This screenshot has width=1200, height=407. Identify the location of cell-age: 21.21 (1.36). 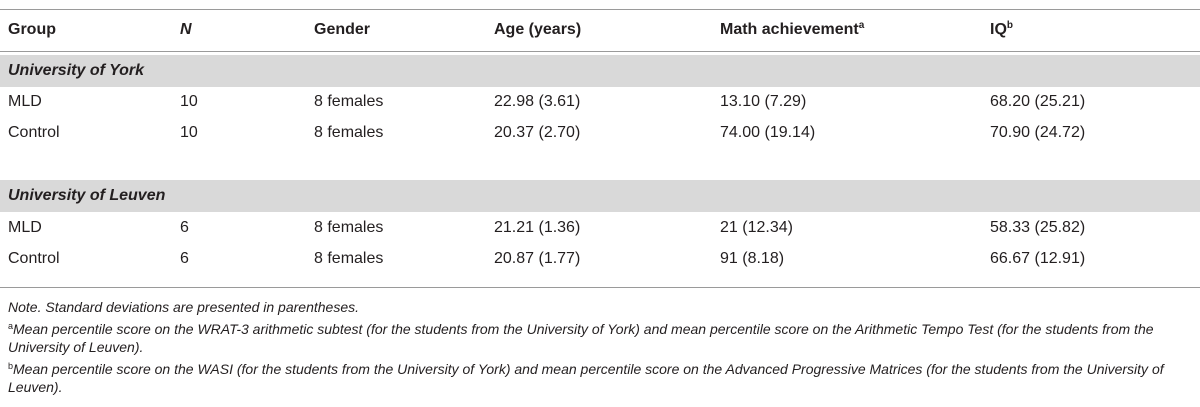
(537, 227).